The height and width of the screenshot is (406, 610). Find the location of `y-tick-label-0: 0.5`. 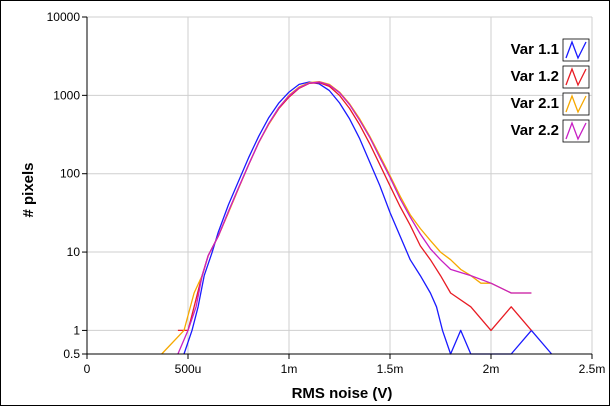

y-tick-label-0: 0.5 is located at coordinates (71, 354).